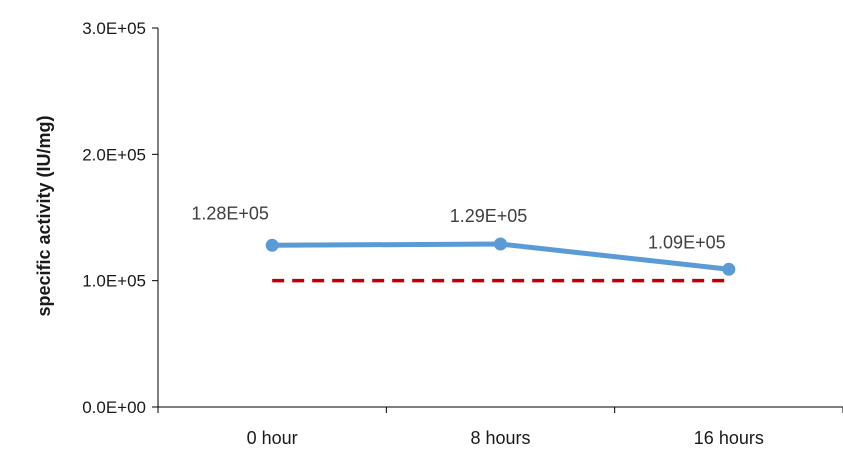 This screenshot has height=458, width=843. Describe the element at coordinates (230, 213) in the screenshot. I see `data-label: 1.28E+05` at that location.